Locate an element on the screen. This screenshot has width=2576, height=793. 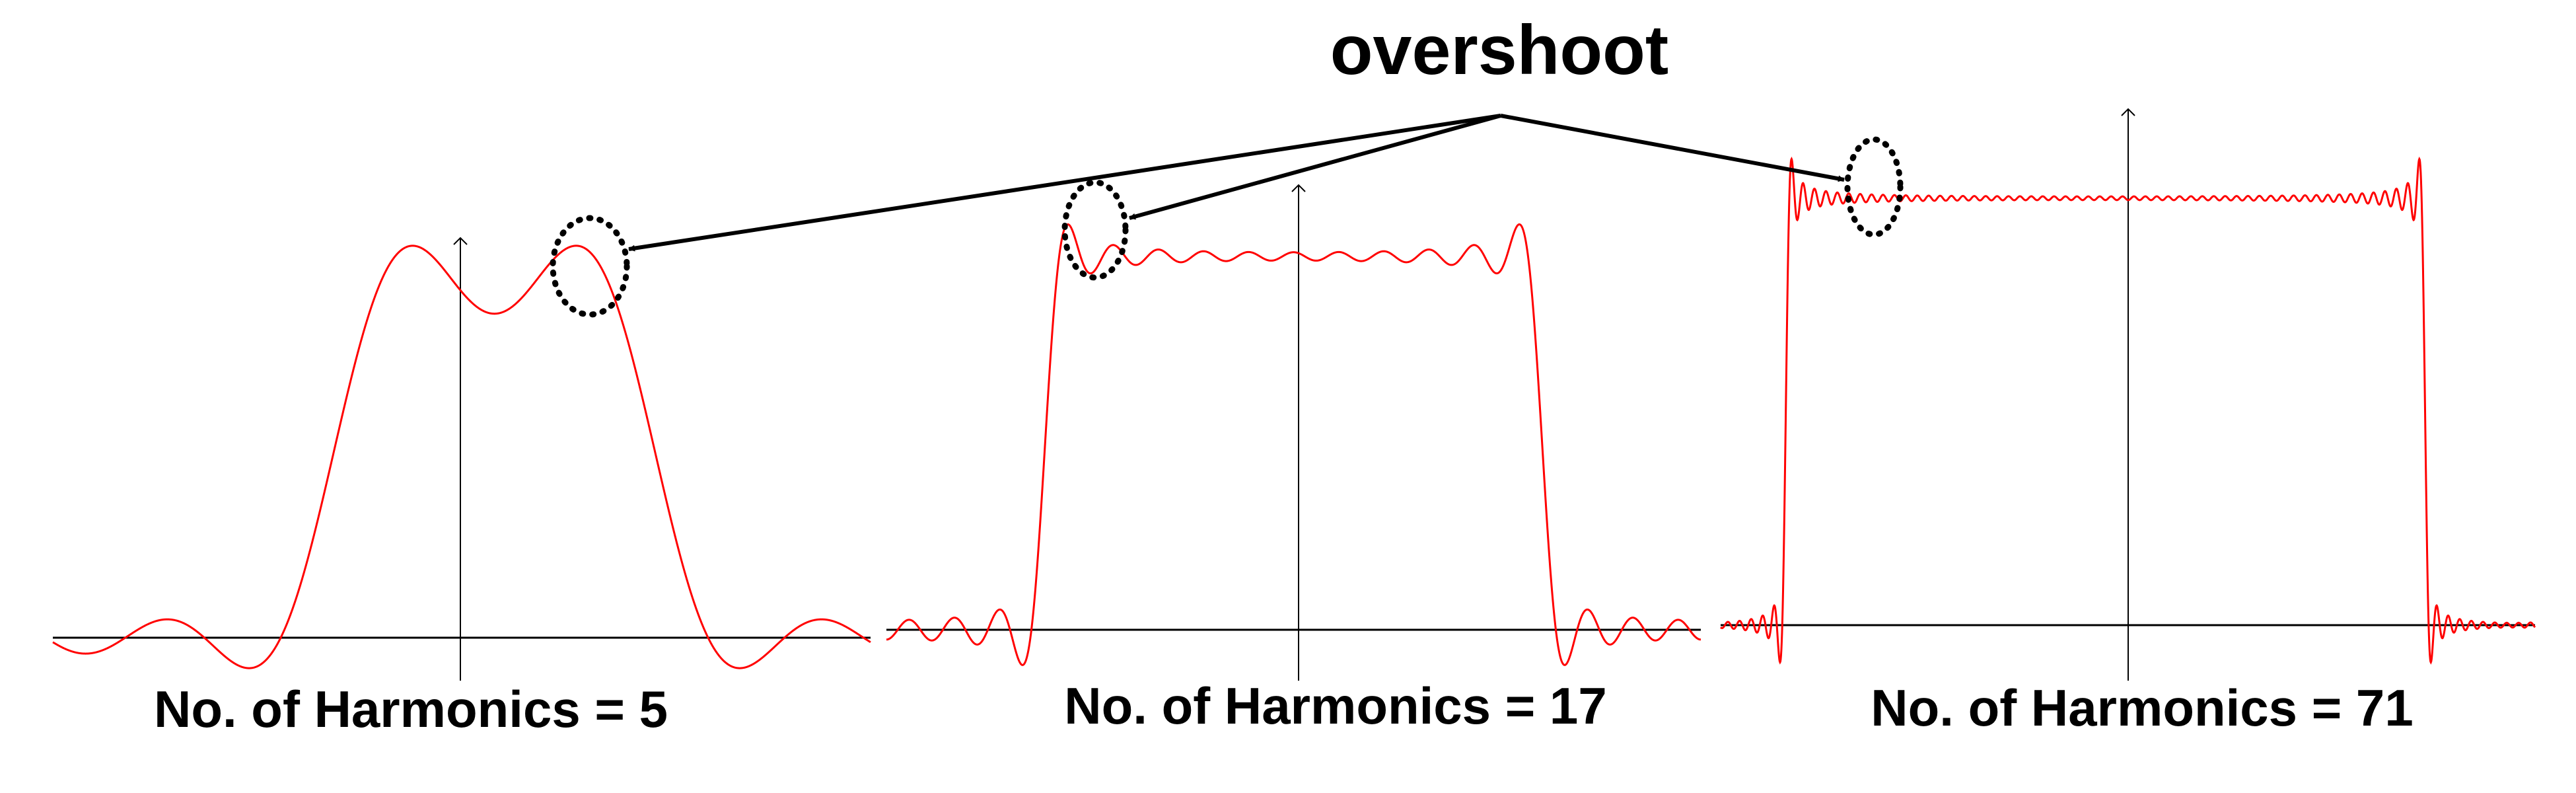
panel-caption: No. of Harmonics = 17 is located at coordinates (1335, 706).